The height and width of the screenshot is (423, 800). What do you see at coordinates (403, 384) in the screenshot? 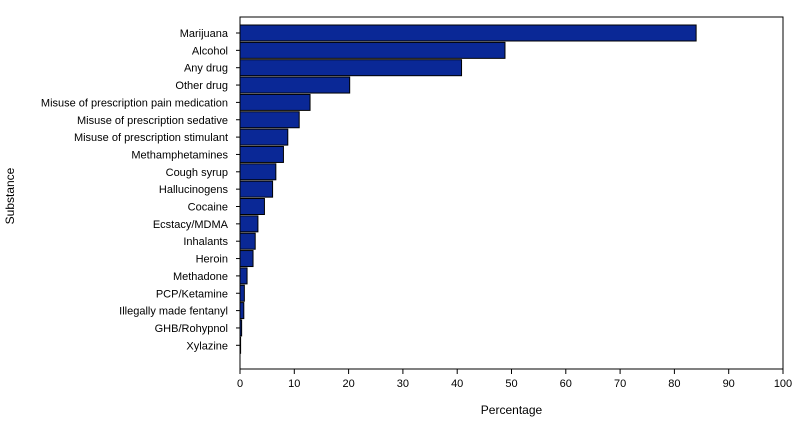
I see `x-tick-label: 30` at bounding box center [403, 384].